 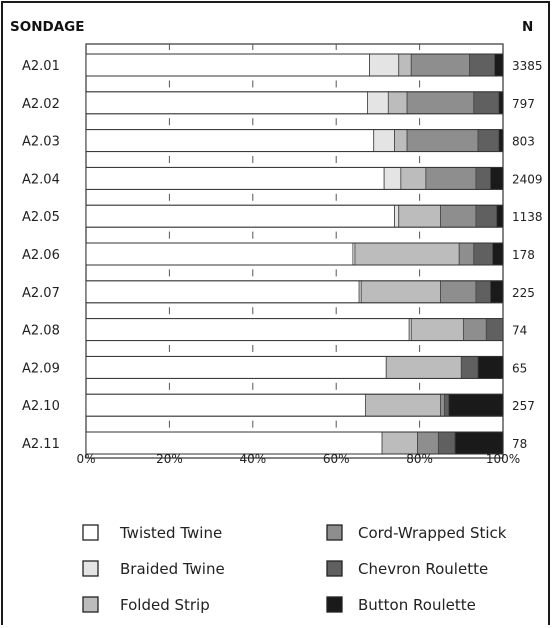 I want to click on category-label: A2.10, so click(x=41, y=406).